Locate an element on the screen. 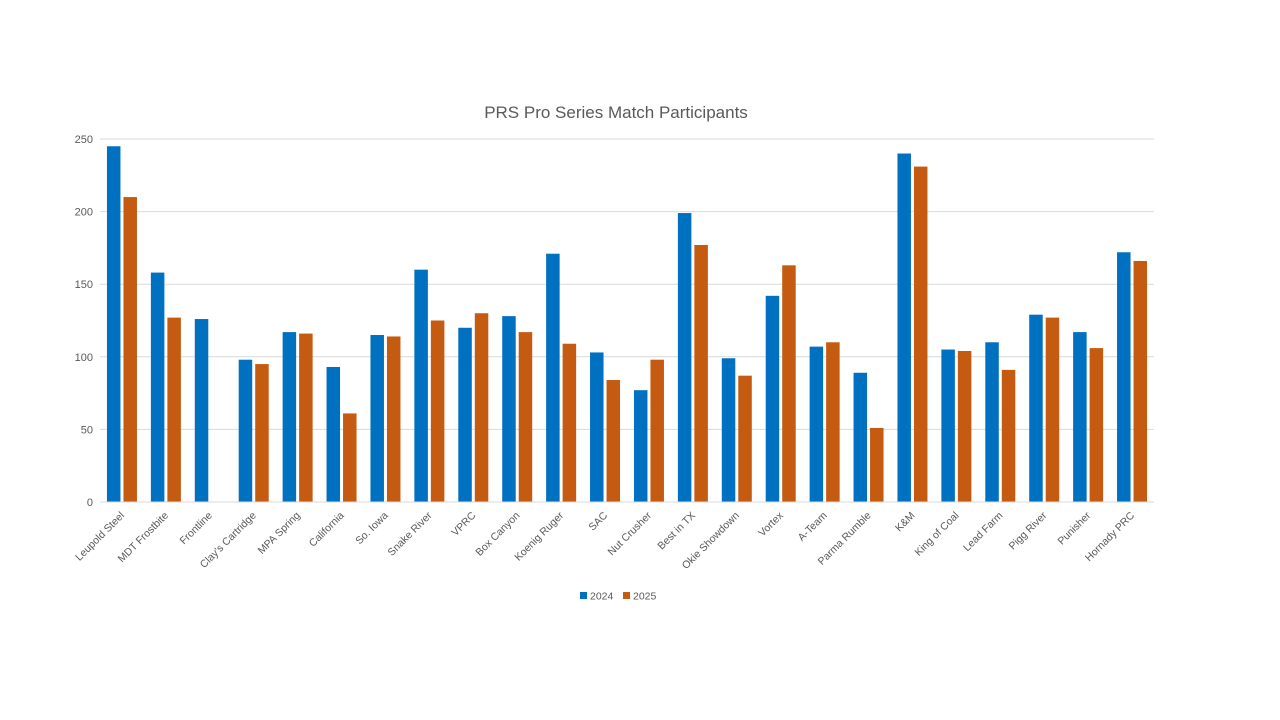 The height and width of the screenshot is (720, 1280). x-tick-label: Best in TX is located at coordinates (676, 531).